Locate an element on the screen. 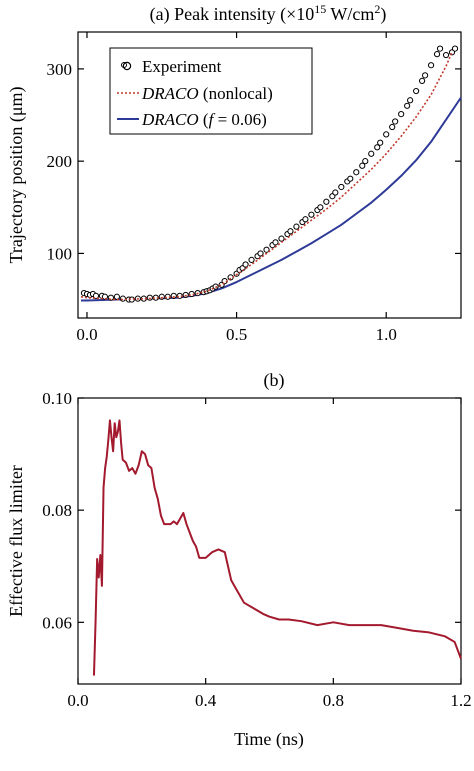 The width and height of the screenshot is (474, 771). legend-entry-draco-nonlocal: DRACO (nonlocal) is located at coordinates (195, 93).